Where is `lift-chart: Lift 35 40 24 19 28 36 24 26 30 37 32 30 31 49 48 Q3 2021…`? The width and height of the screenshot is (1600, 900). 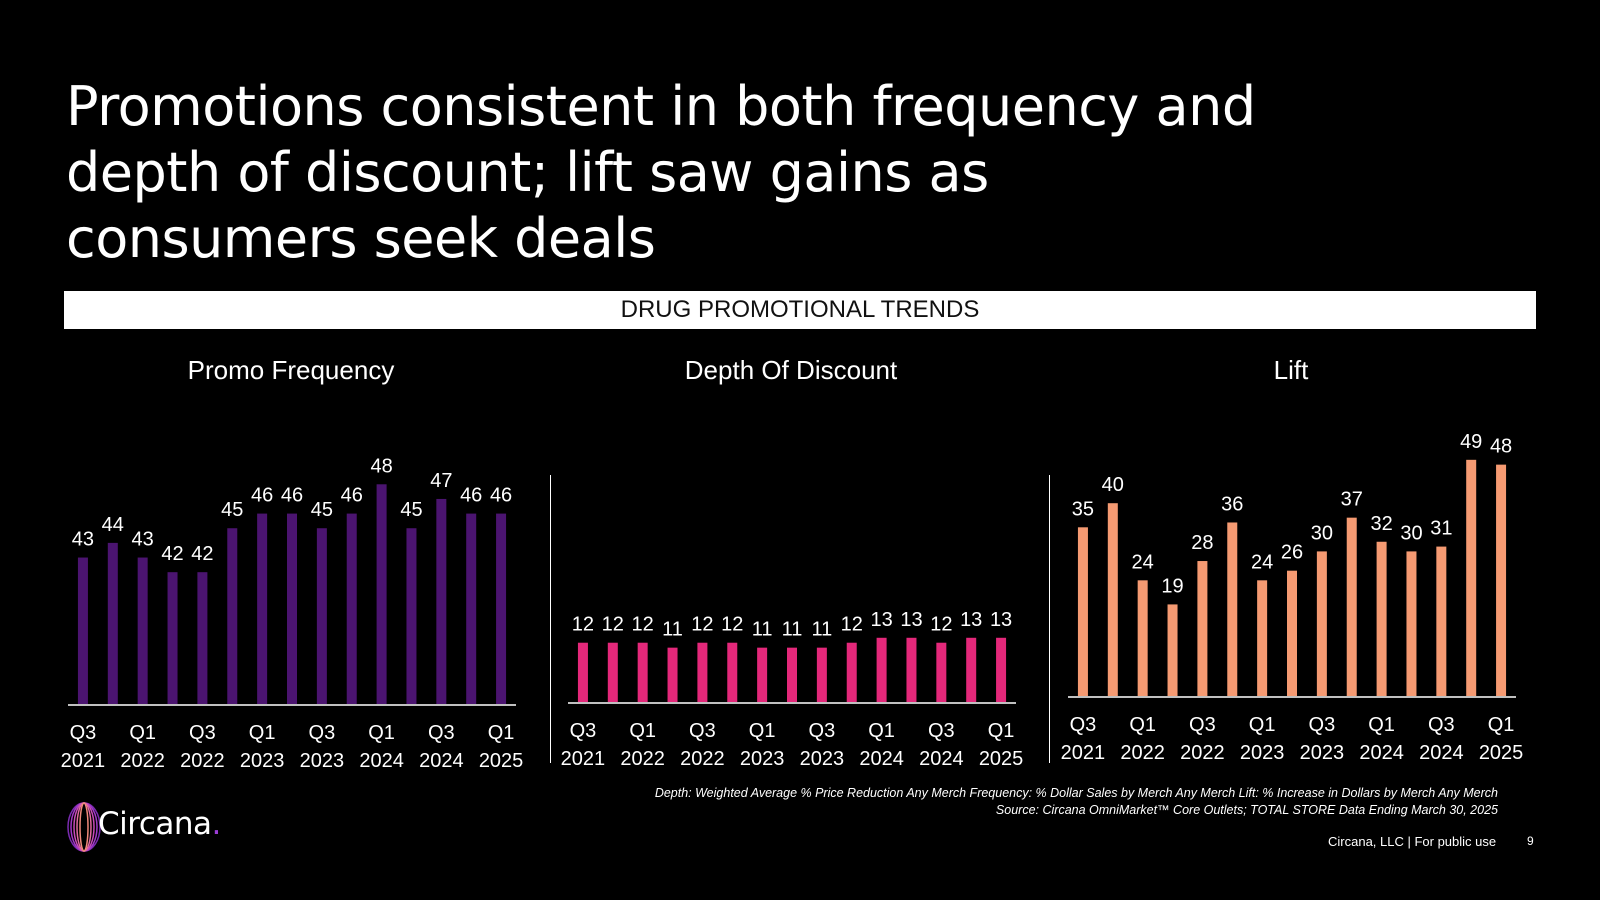
lift-chart: Lift 35 40 24 19 28 36 24 26 30 37 32 30 31 49 48 Q3 2021… is located at coordinates (1292, 559).